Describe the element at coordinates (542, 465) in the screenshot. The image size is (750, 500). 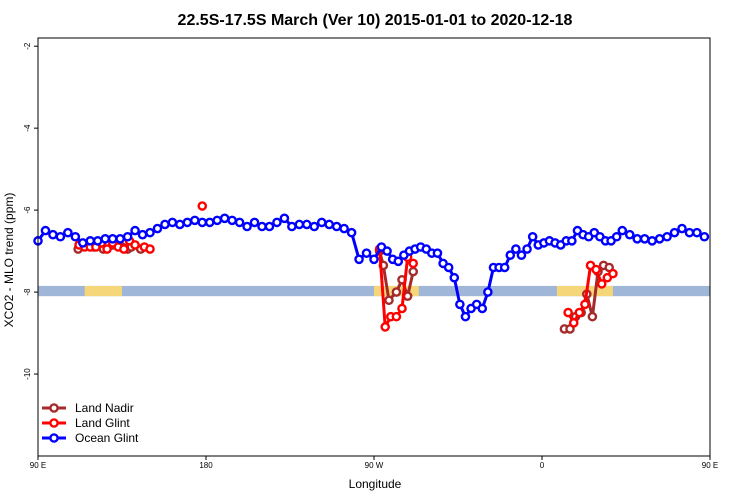
I see `x-tick-label: 0` at that location.